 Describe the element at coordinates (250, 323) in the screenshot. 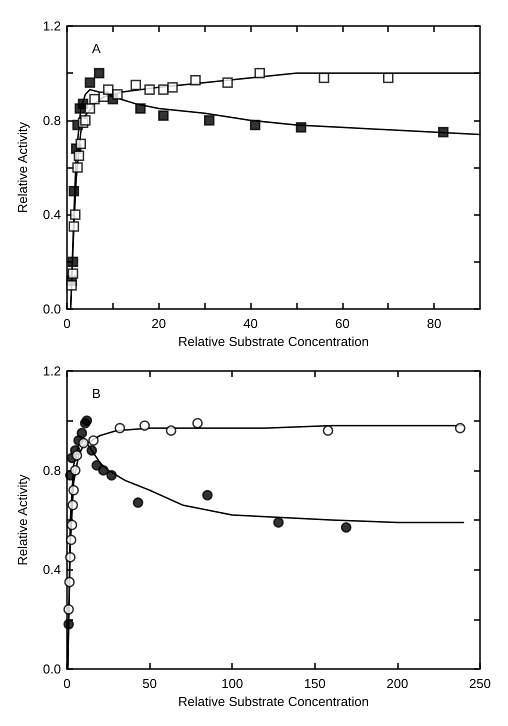

I see `x-tick-label: 40` at that location.